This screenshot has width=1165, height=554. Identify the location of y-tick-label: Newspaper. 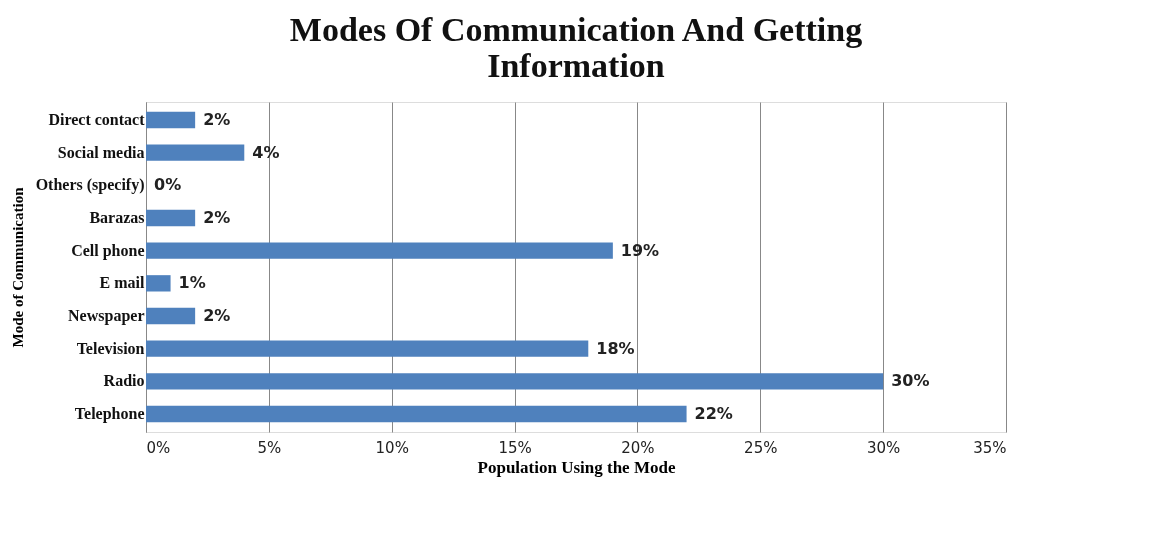
(106, 316).